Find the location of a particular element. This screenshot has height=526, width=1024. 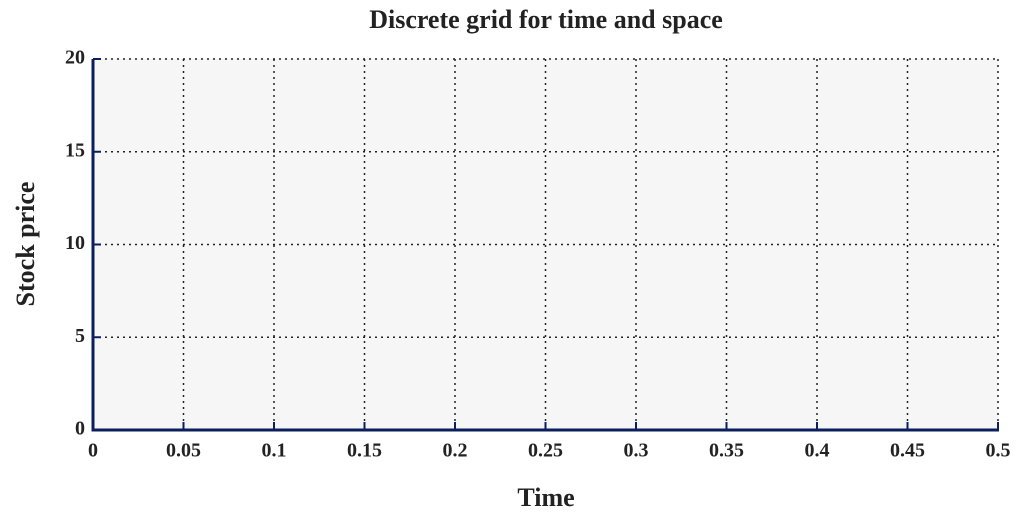

x-tick-label: 0.35 is located at coordinates (726, 451).